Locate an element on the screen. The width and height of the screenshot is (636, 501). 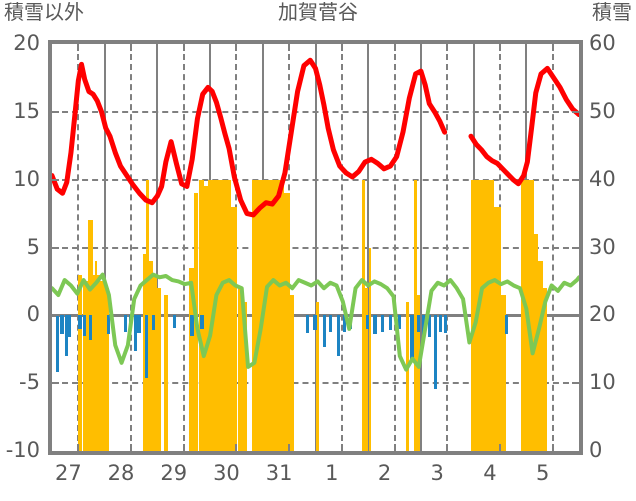
y-axis-right-label-10: 10 is located at coordinates (602, 382).